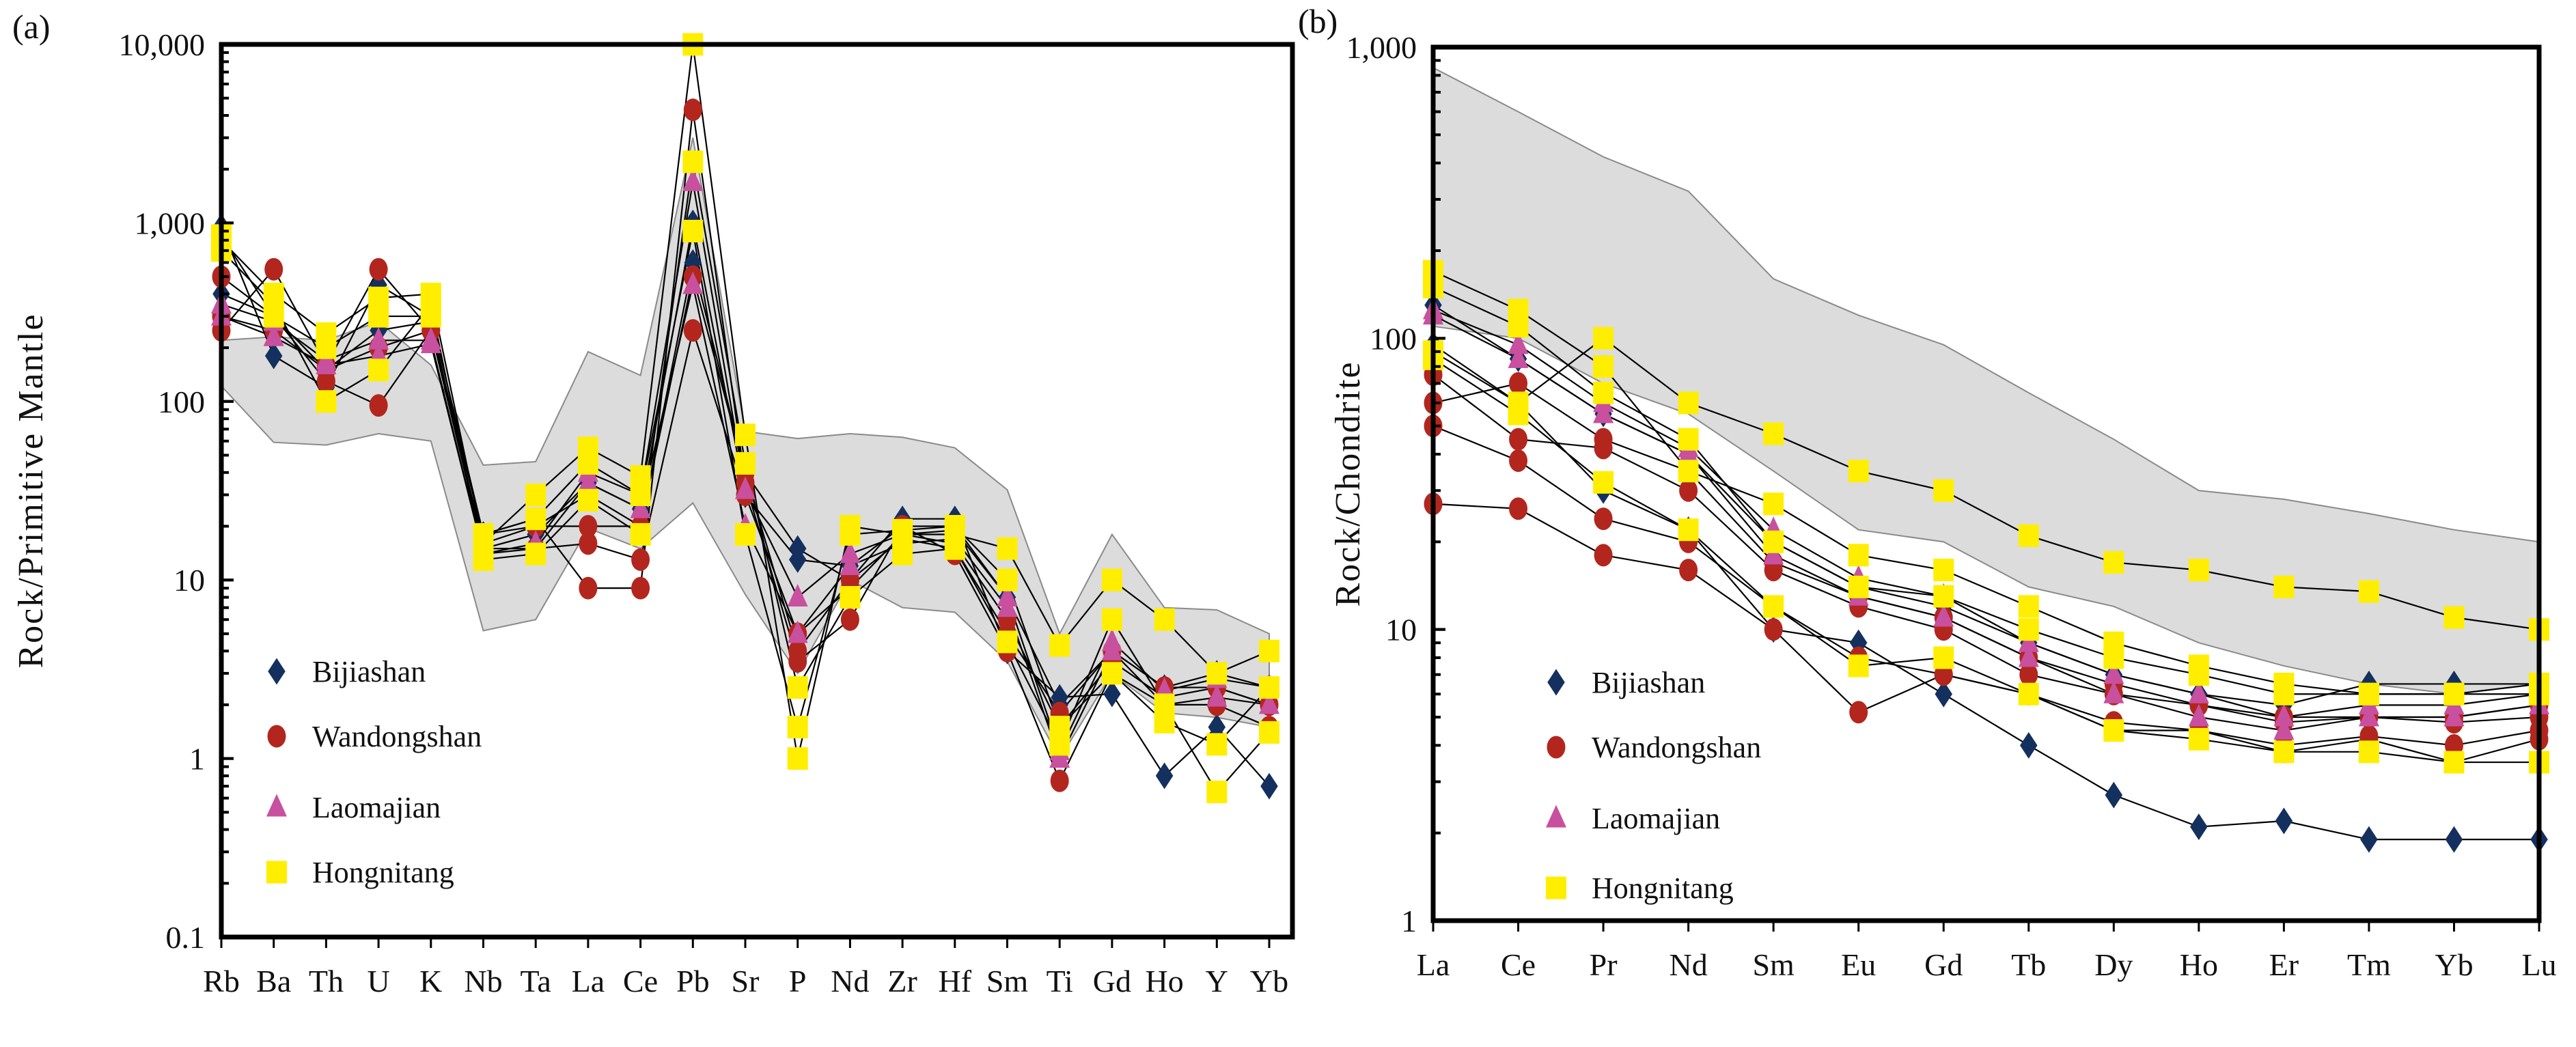 The height and width of the screenshot is (1047, 2576). What do you see at coordinates (374, 772) in the screenshot?
I see `legend: Bijiashan Wandongshan Laomajian Hongnitang` at bounding box center [374, 772].